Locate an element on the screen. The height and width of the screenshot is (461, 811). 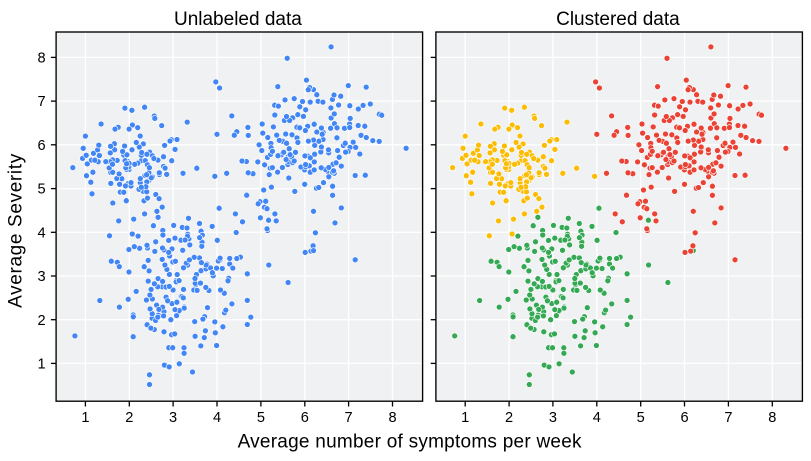
svg-text: Unlabeled data is located at coordinates (238, 19).